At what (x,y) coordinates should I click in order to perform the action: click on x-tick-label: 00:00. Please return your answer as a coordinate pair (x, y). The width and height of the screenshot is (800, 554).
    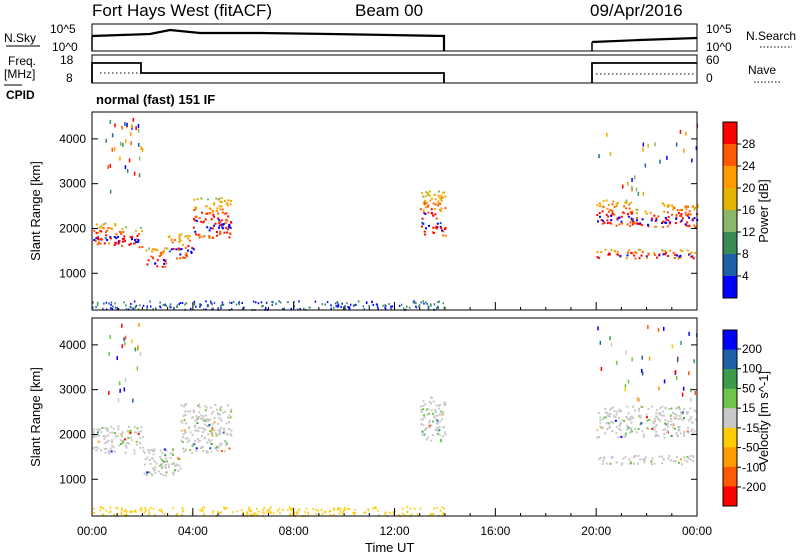
    Looking at the image, I should click on (697, 531).